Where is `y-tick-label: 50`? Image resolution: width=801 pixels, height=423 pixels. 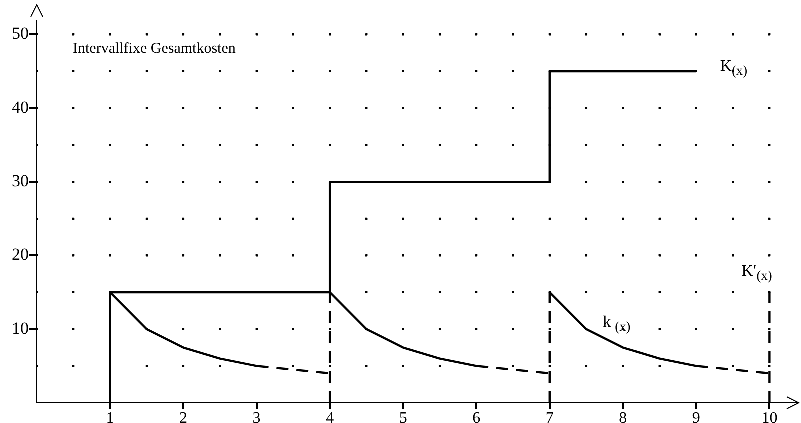
y-tick-label: 50 is located at coordinates (20, 34).